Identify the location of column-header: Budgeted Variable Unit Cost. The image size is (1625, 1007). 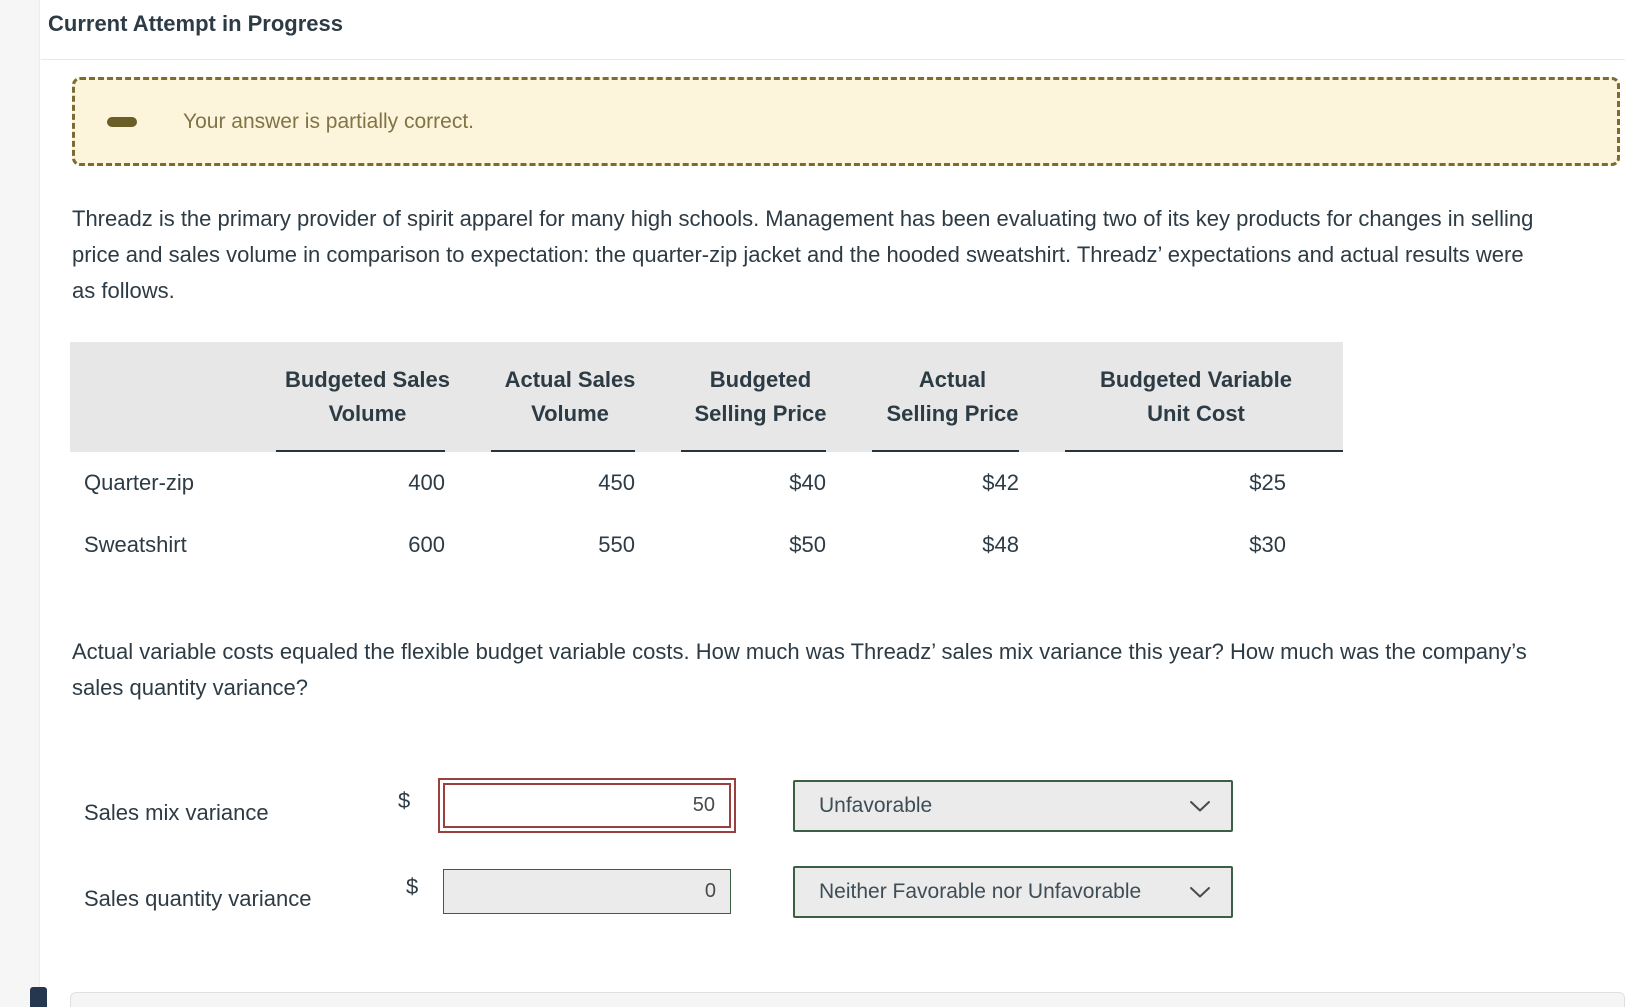
(1196, 397).